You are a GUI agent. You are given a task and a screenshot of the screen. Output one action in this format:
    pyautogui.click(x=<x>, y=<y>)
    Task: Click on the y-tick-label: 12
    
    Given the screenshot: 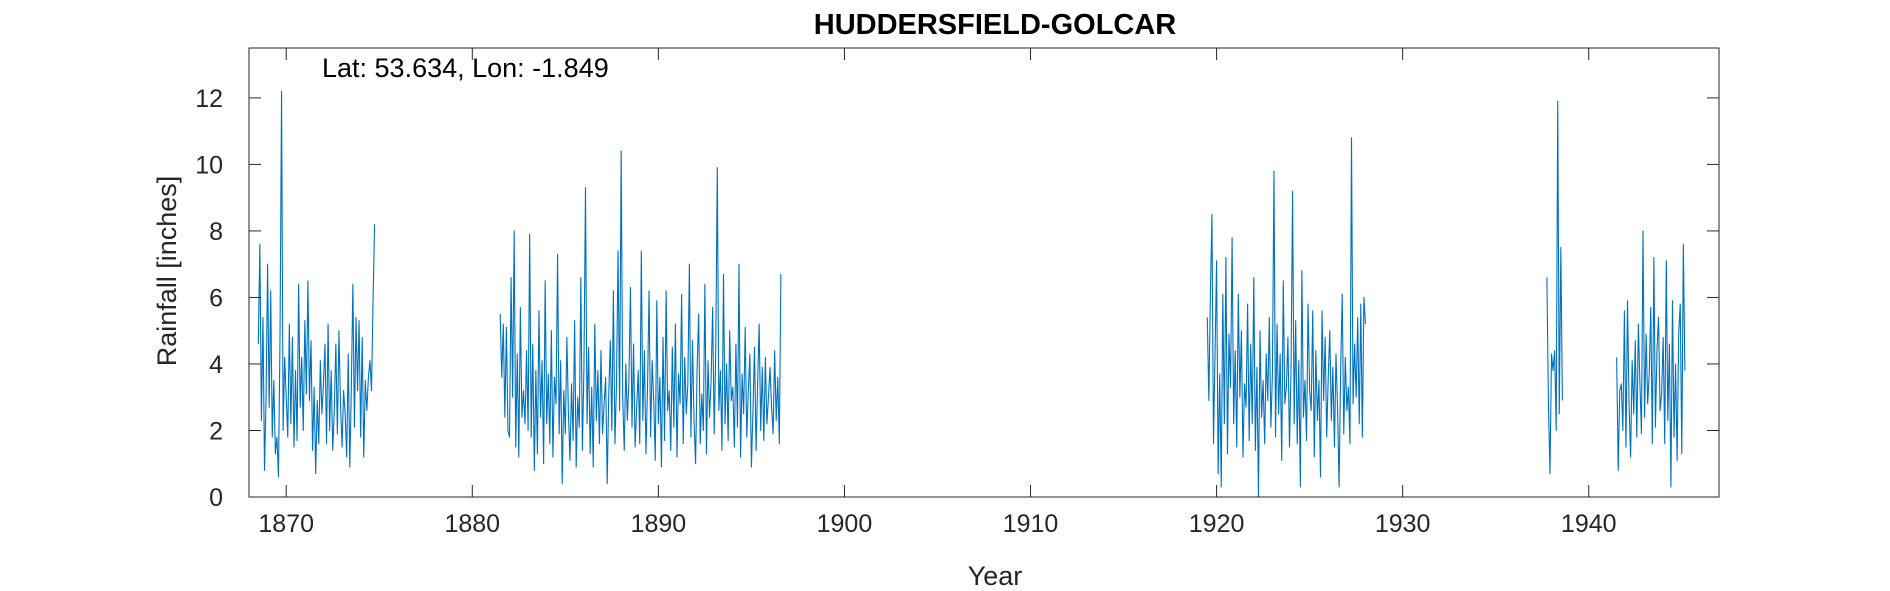 What is the action you would take?
    pyautogui.click(x=209, y=99)
    